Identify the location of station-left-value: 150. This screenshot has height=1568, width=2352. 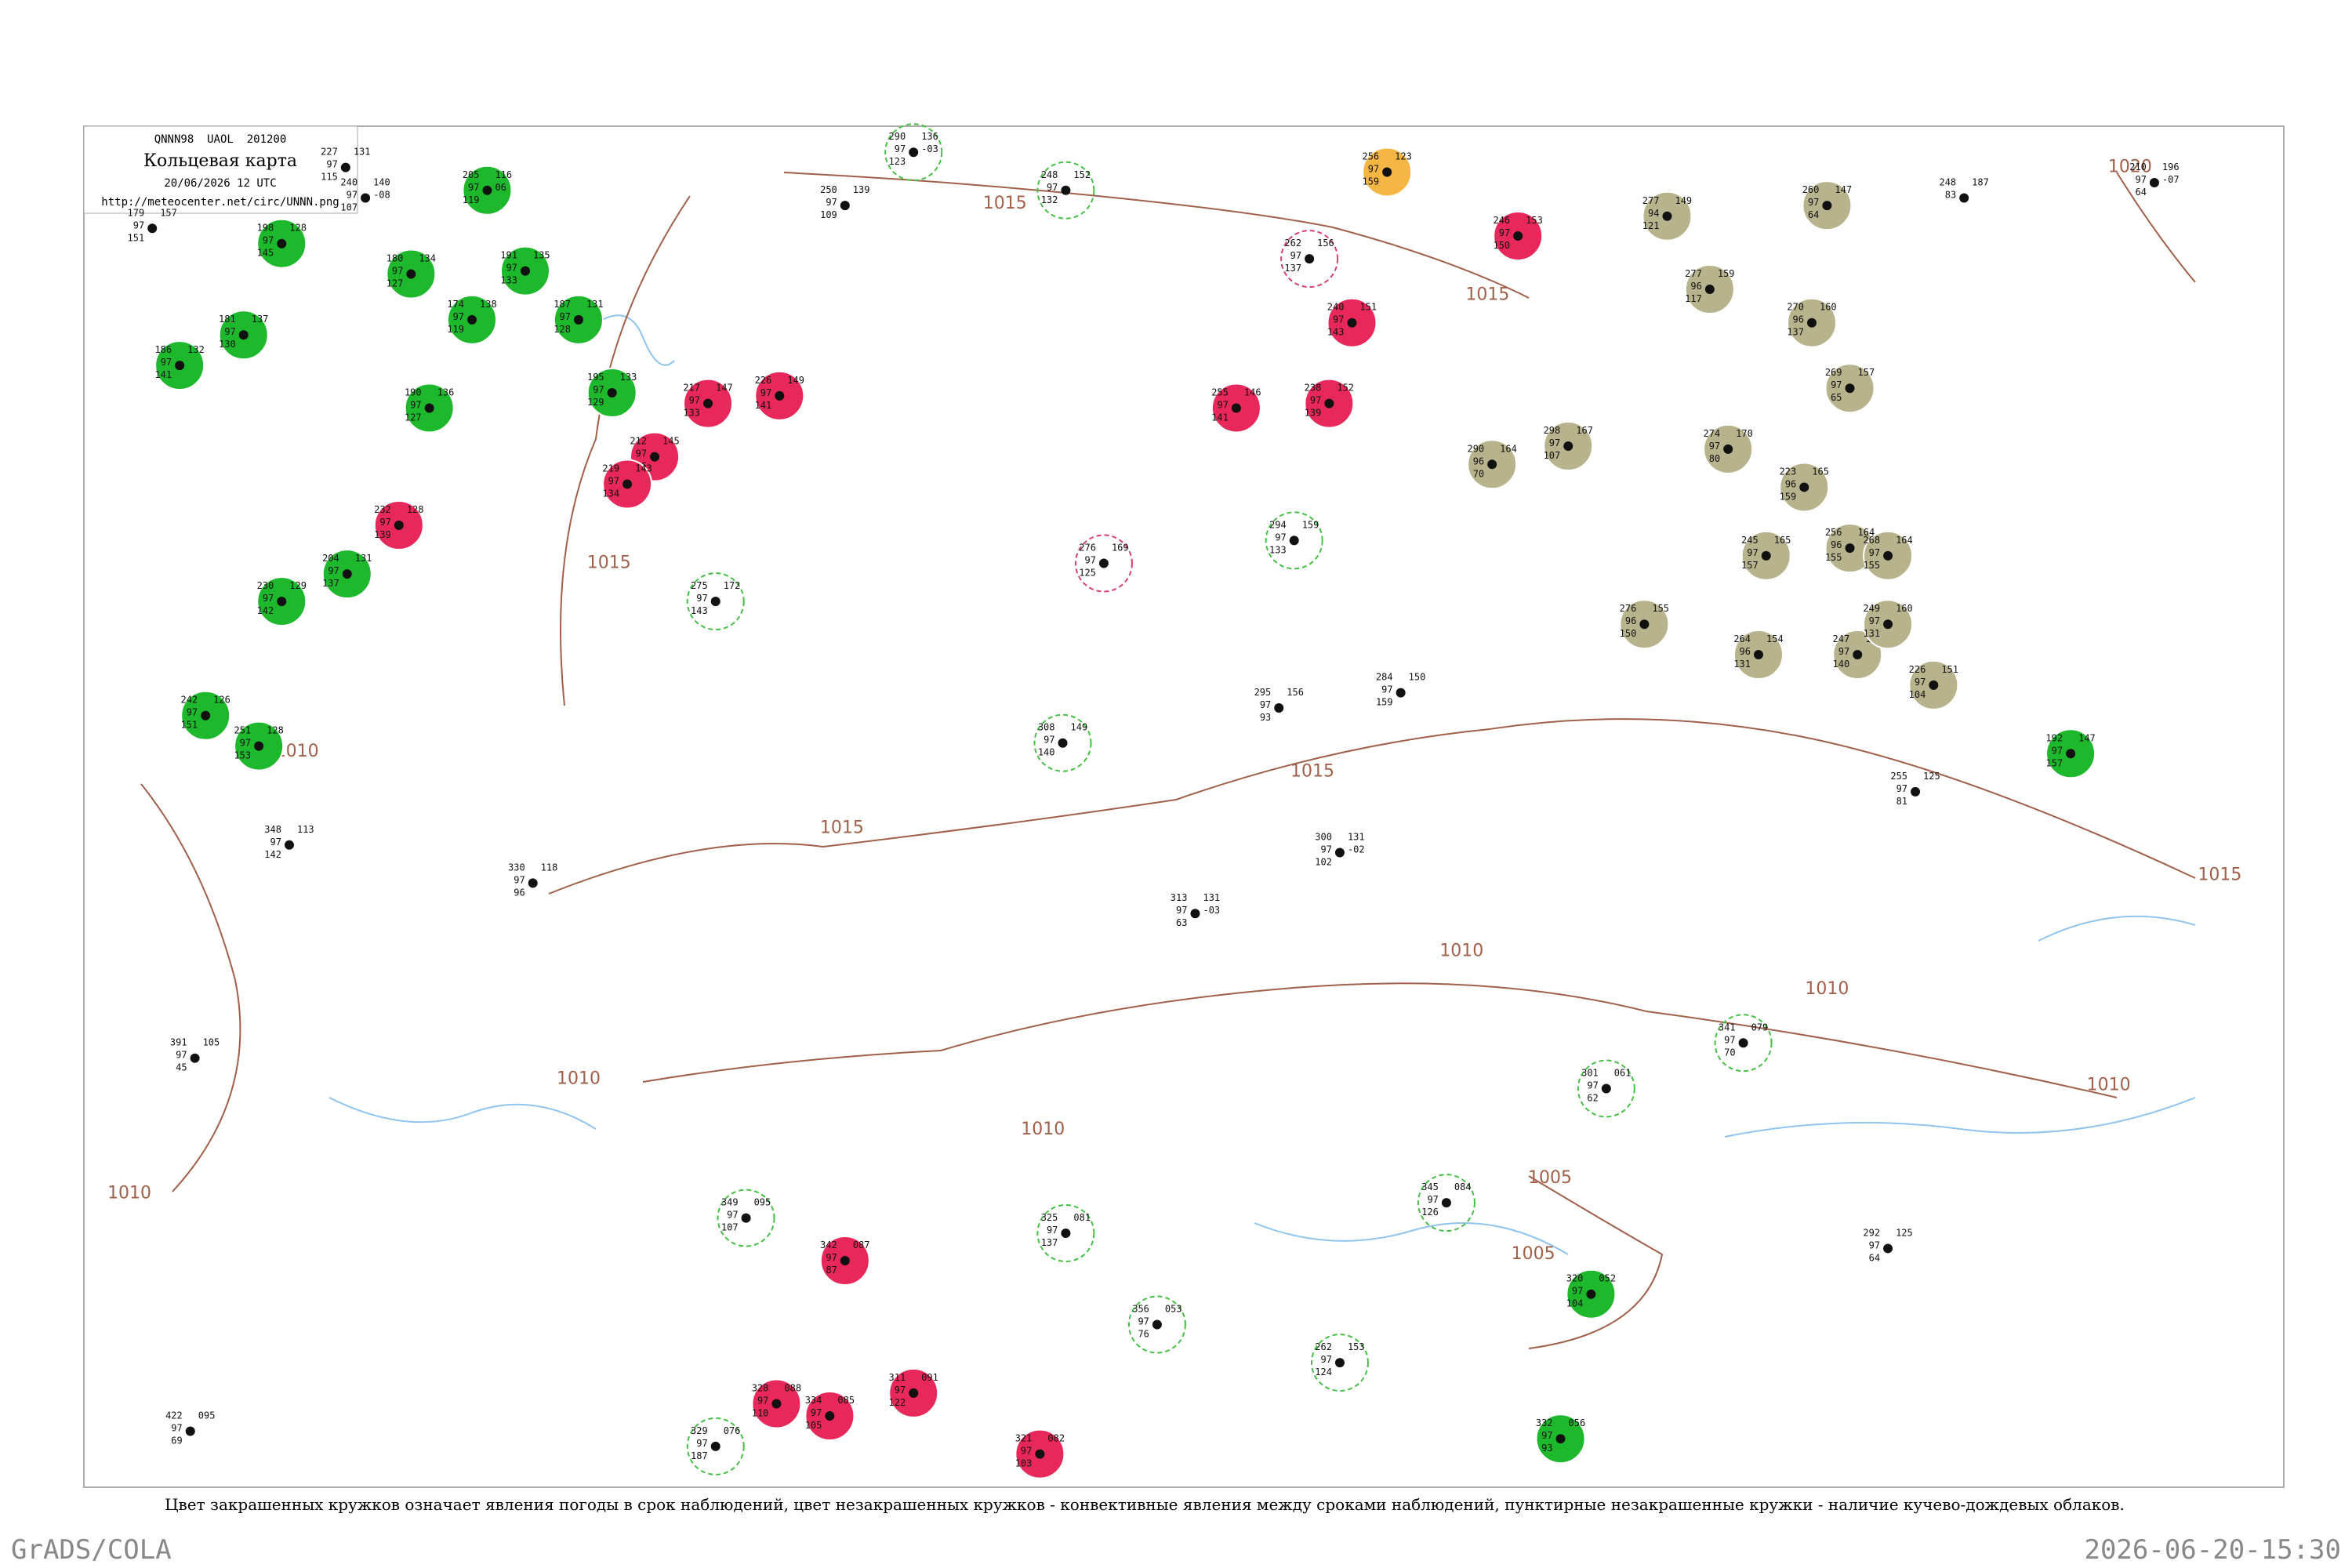
(1501, 245).